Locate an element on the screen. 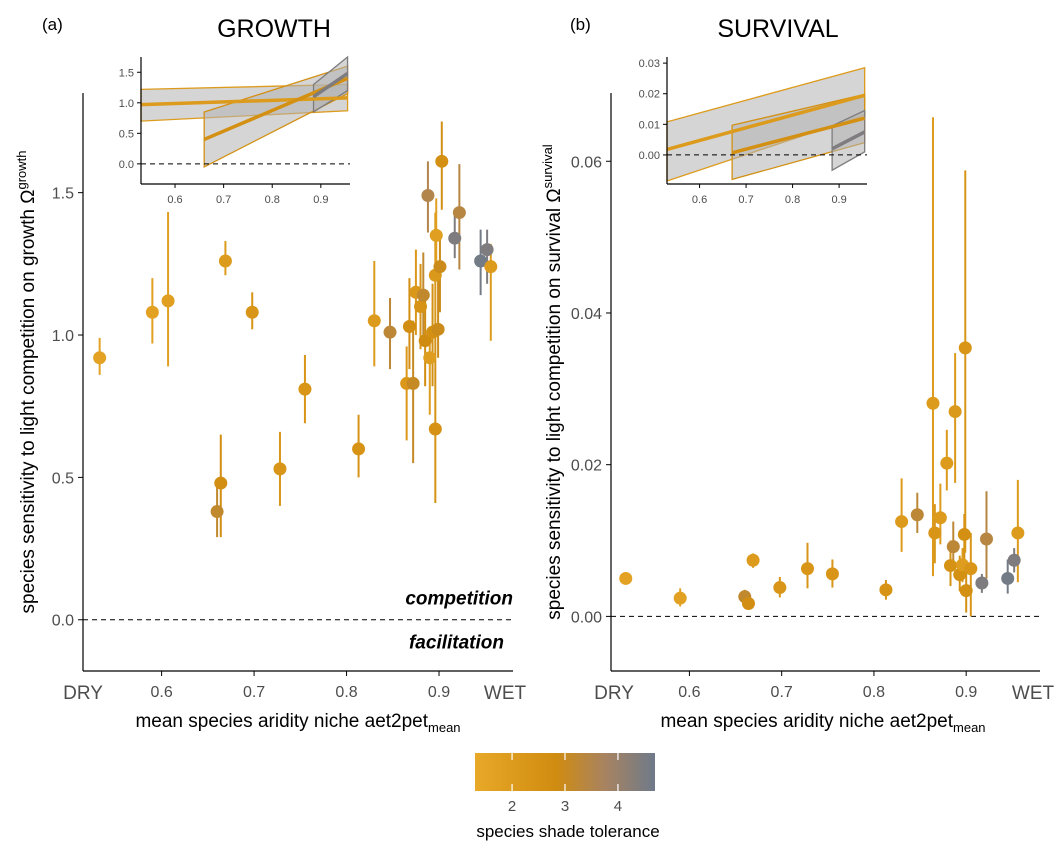 The height and width of the screenshot is (848, 1060). y-tick-label: 1.0 is located at coordinates (63, 336).